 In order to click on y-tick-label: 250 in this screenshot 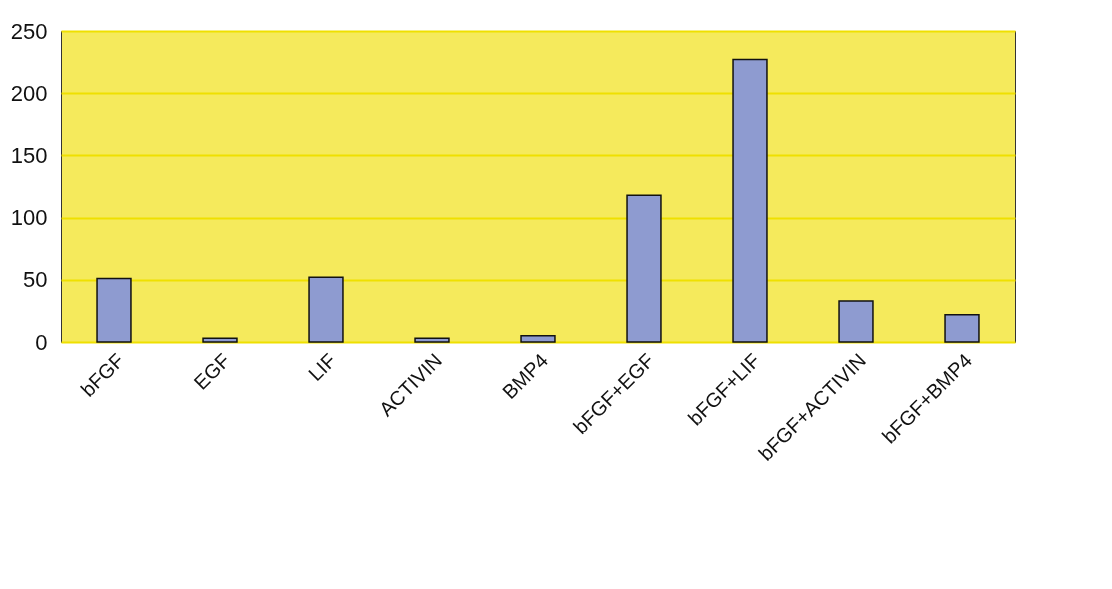, I will do `click(29, 31)`.